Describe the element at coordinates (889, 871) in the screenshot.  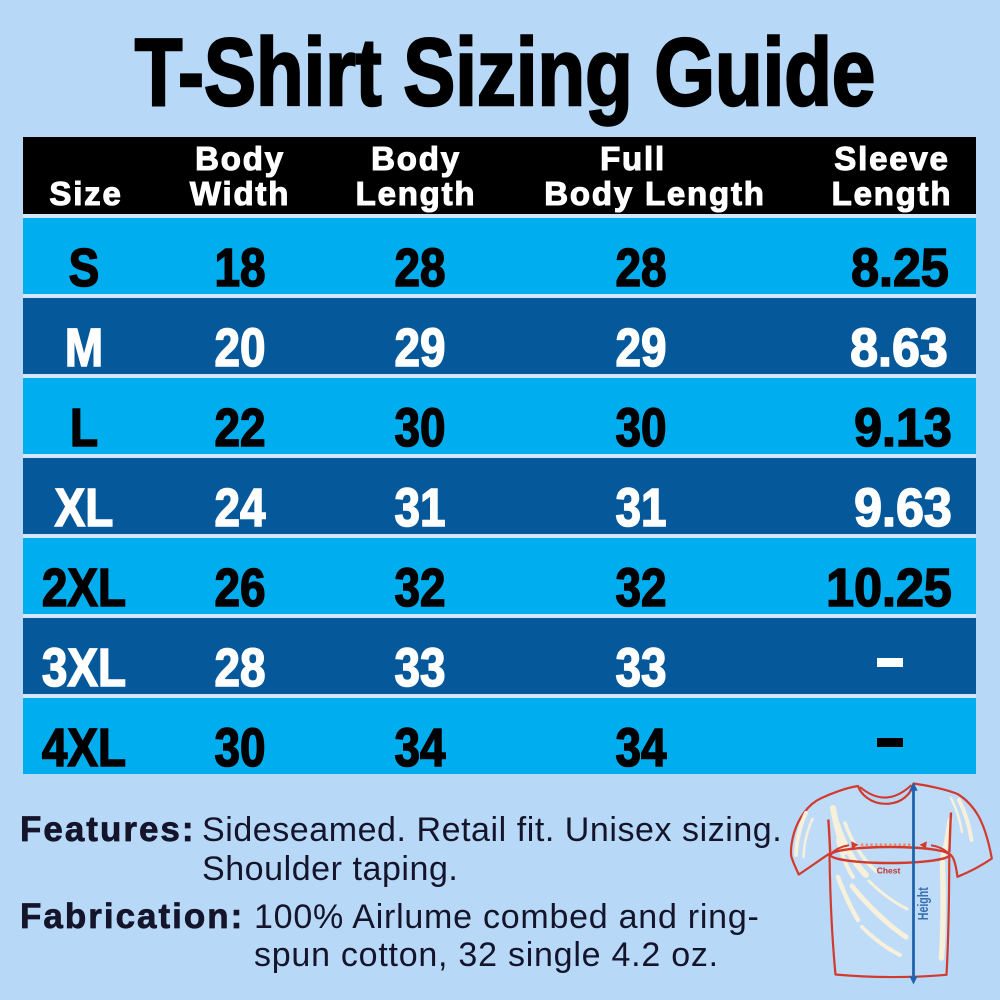
I see `svg-text: Chest` at that location.